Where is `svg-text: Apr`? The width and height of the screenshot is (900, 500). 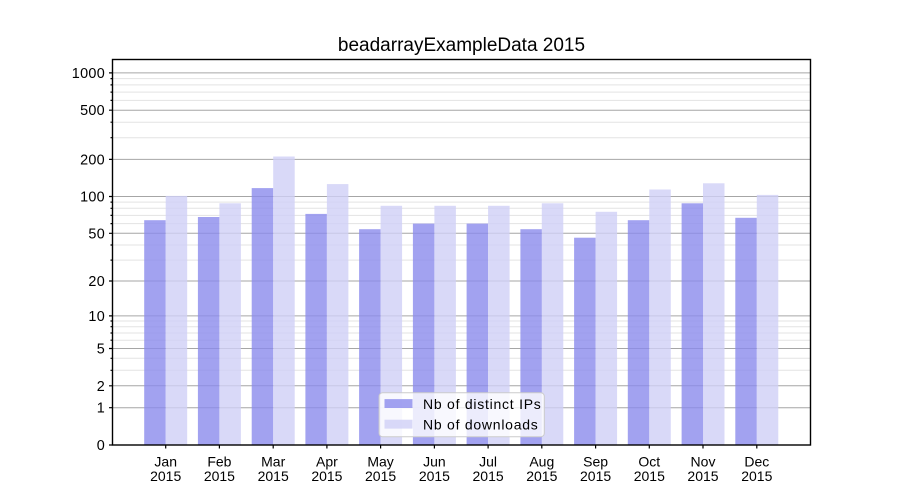
svg-text: Apr is located at coordinates (327, 462).